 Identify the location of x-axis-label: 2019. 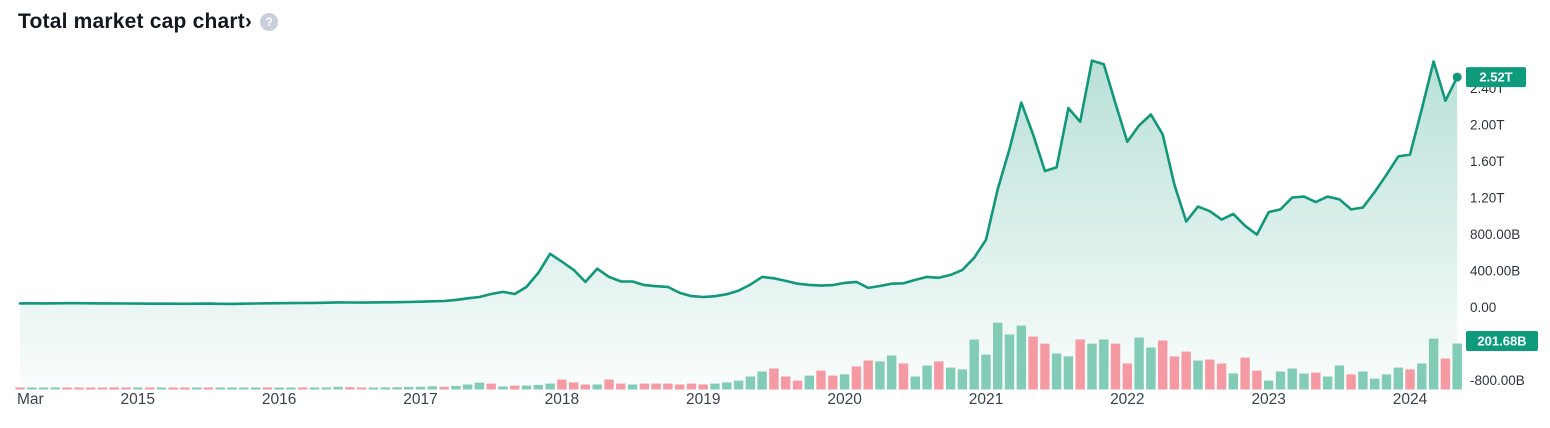
(703, 399).